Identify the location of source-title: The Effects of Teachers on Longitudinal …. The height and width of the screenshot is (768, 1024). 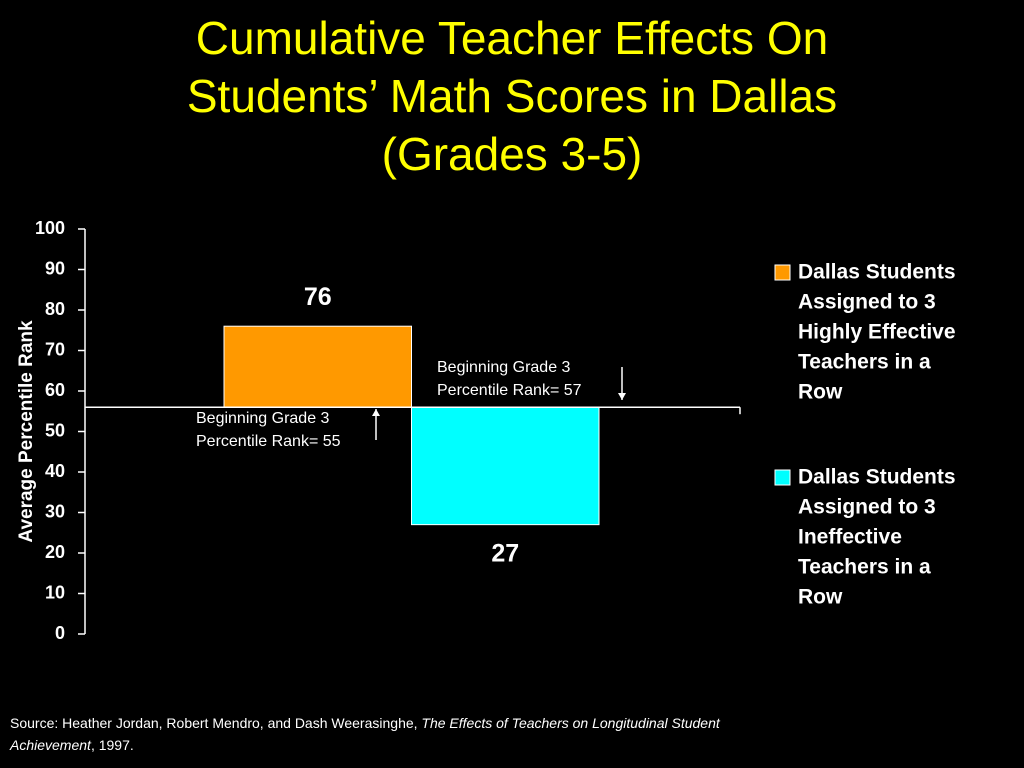
(570, 723).